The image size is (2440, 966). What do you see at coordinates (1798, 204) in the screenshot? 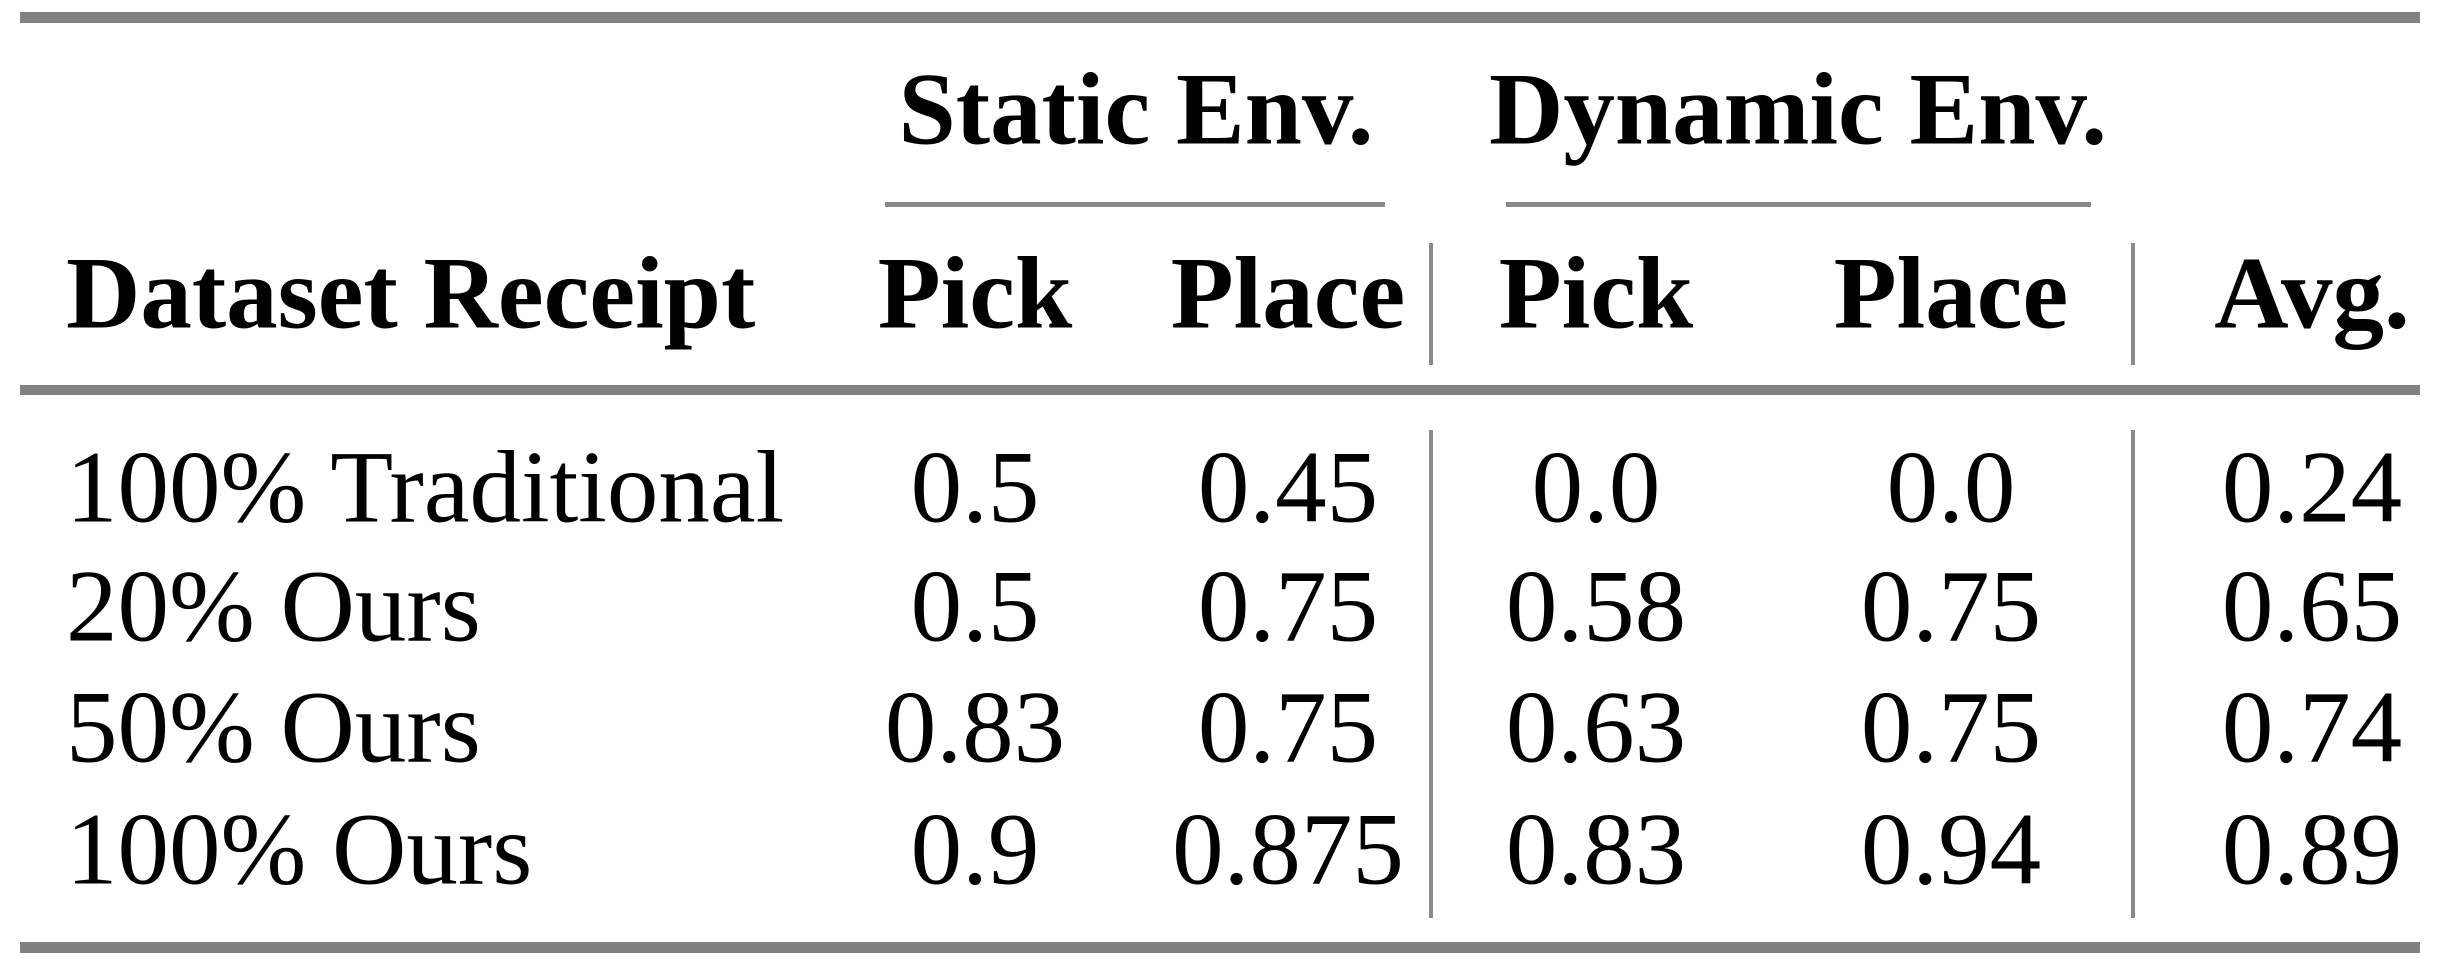
I see `dynamic-env-cmidrule` at bounding box center [1798, 204].